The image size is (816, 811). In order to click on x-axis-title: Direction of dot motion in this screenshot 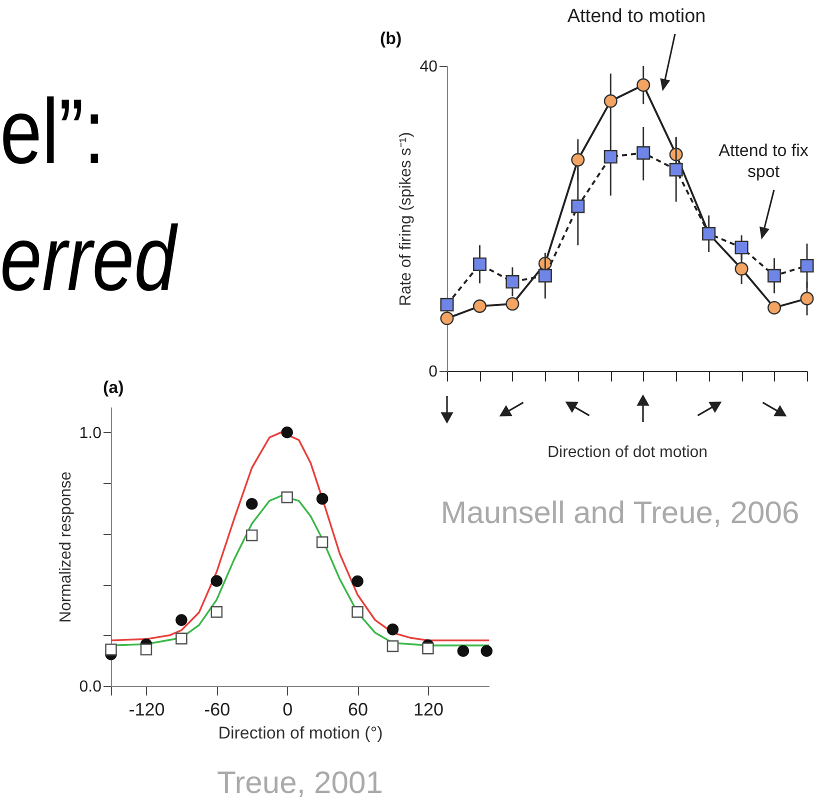, I will do `click(627, 452)`.